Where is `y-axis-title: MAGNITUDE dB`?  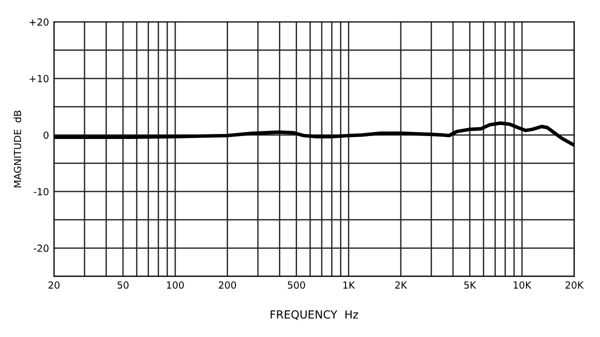
y-axis-title: MAGNITUDE dB is located at coordinates (18, 149).